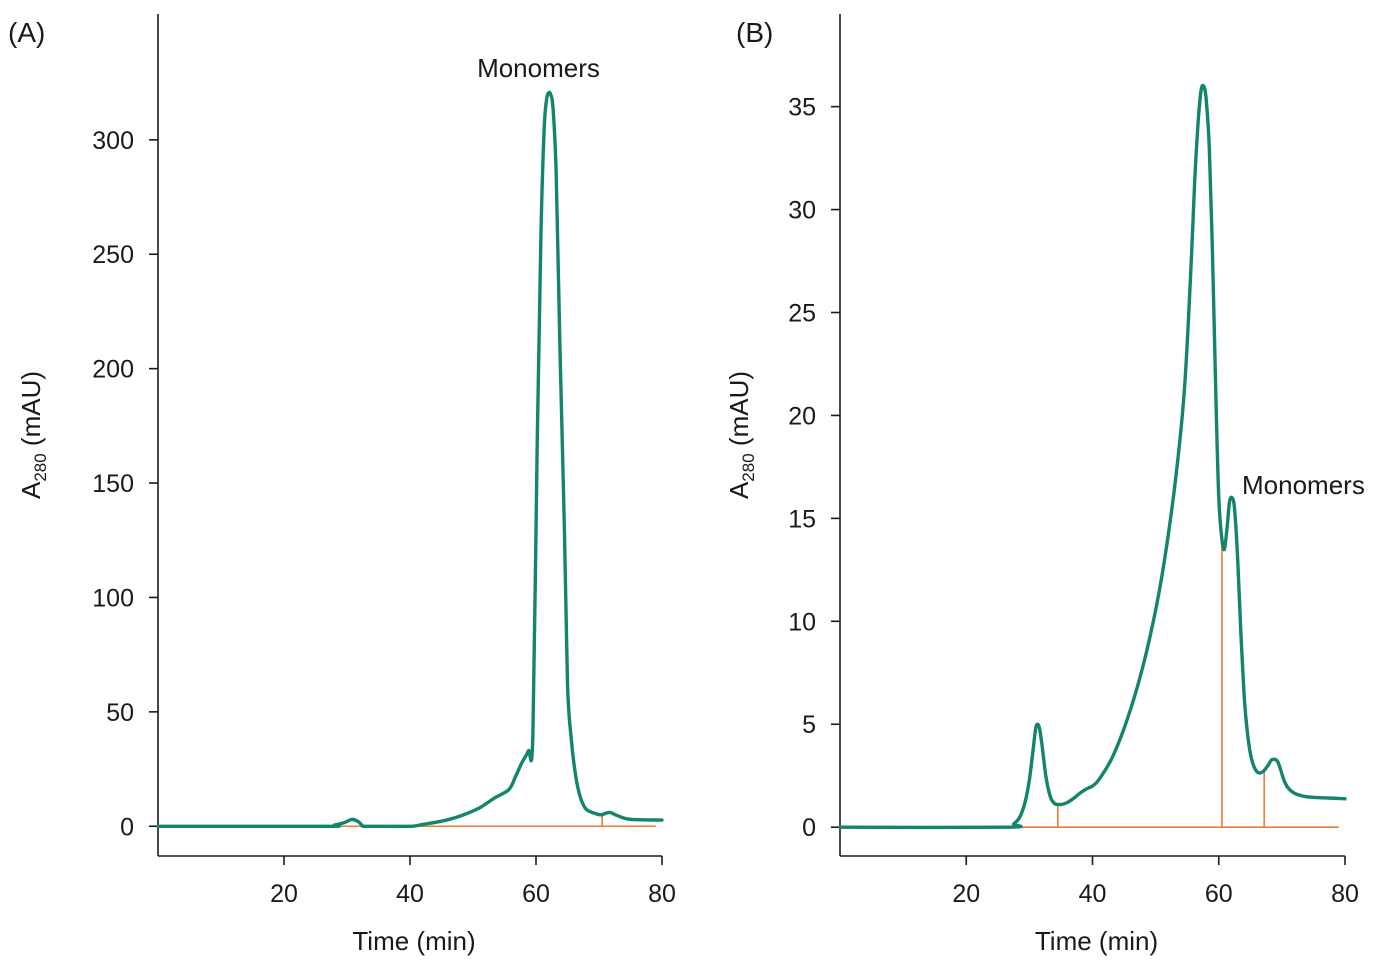 This screenshot has height=976, width=1400. Describe the element at coordinates (120, 713) in the screenshot. I see `y-tick-label: 50` at that location.